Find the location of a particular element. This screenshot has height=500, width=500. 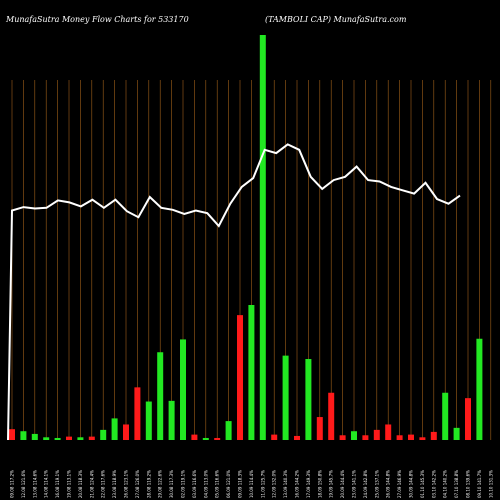

x-tick-label: 16.08 119.1% is located at coordinates (57, 484).